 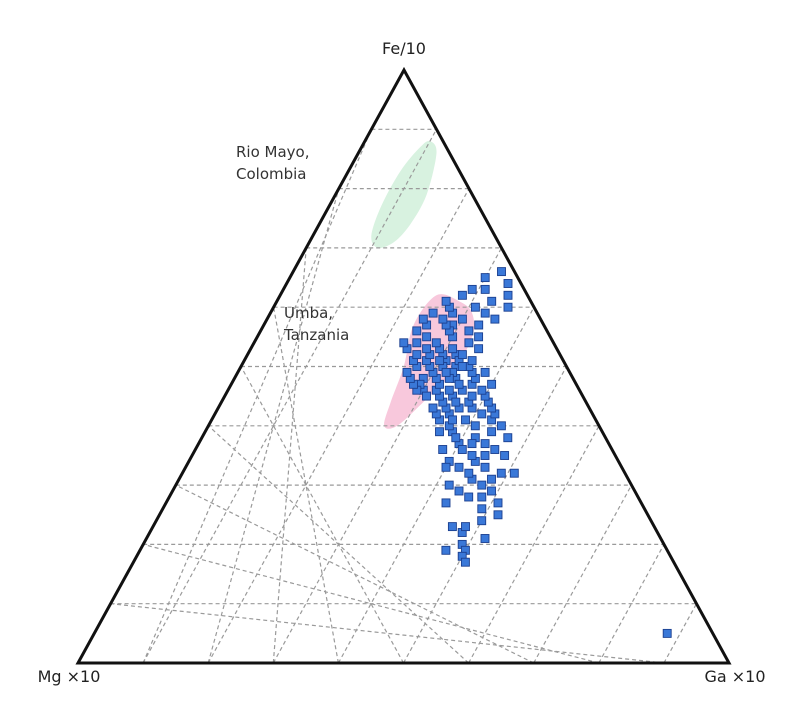 I want to click on region-label-1: Umba, Tanzania, so click(x=316, y=324).